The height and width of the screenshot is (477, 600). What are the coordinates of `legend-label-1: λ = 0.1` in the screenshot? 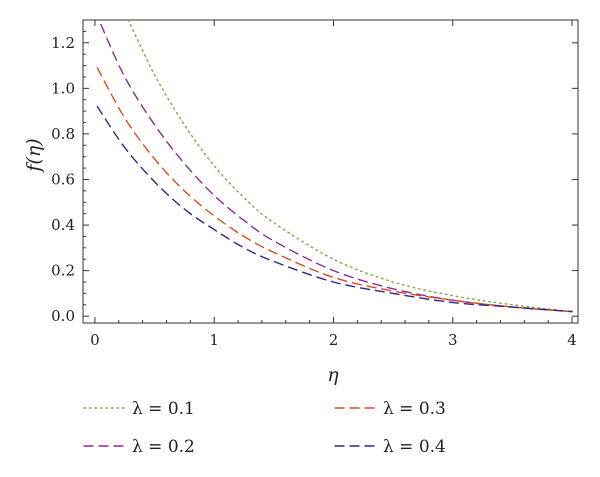 It's located at (163, 409).